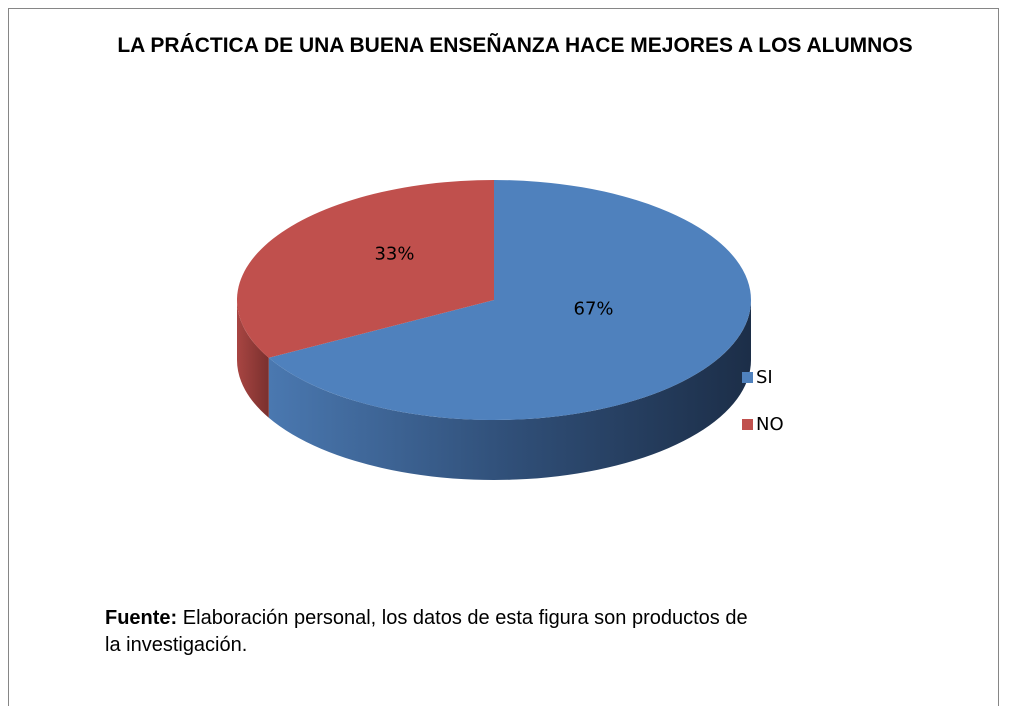 The image size is (1009, 706). I want to click on footnote-label: Fuente:, so click(141, 618).